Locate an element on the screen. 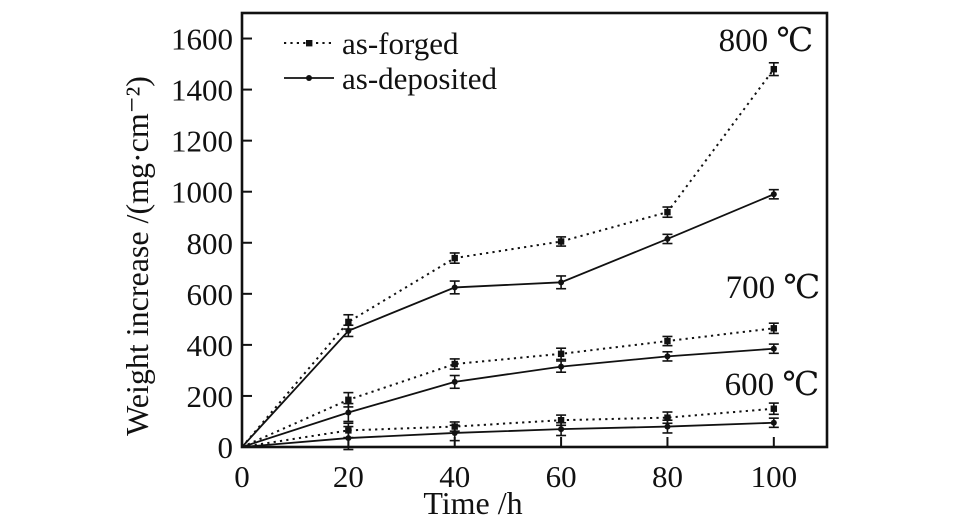 Image resolution: width=956 pixels, height=531 pixels. y-tick-label-400: 400 is located at coordinates (210, 345).